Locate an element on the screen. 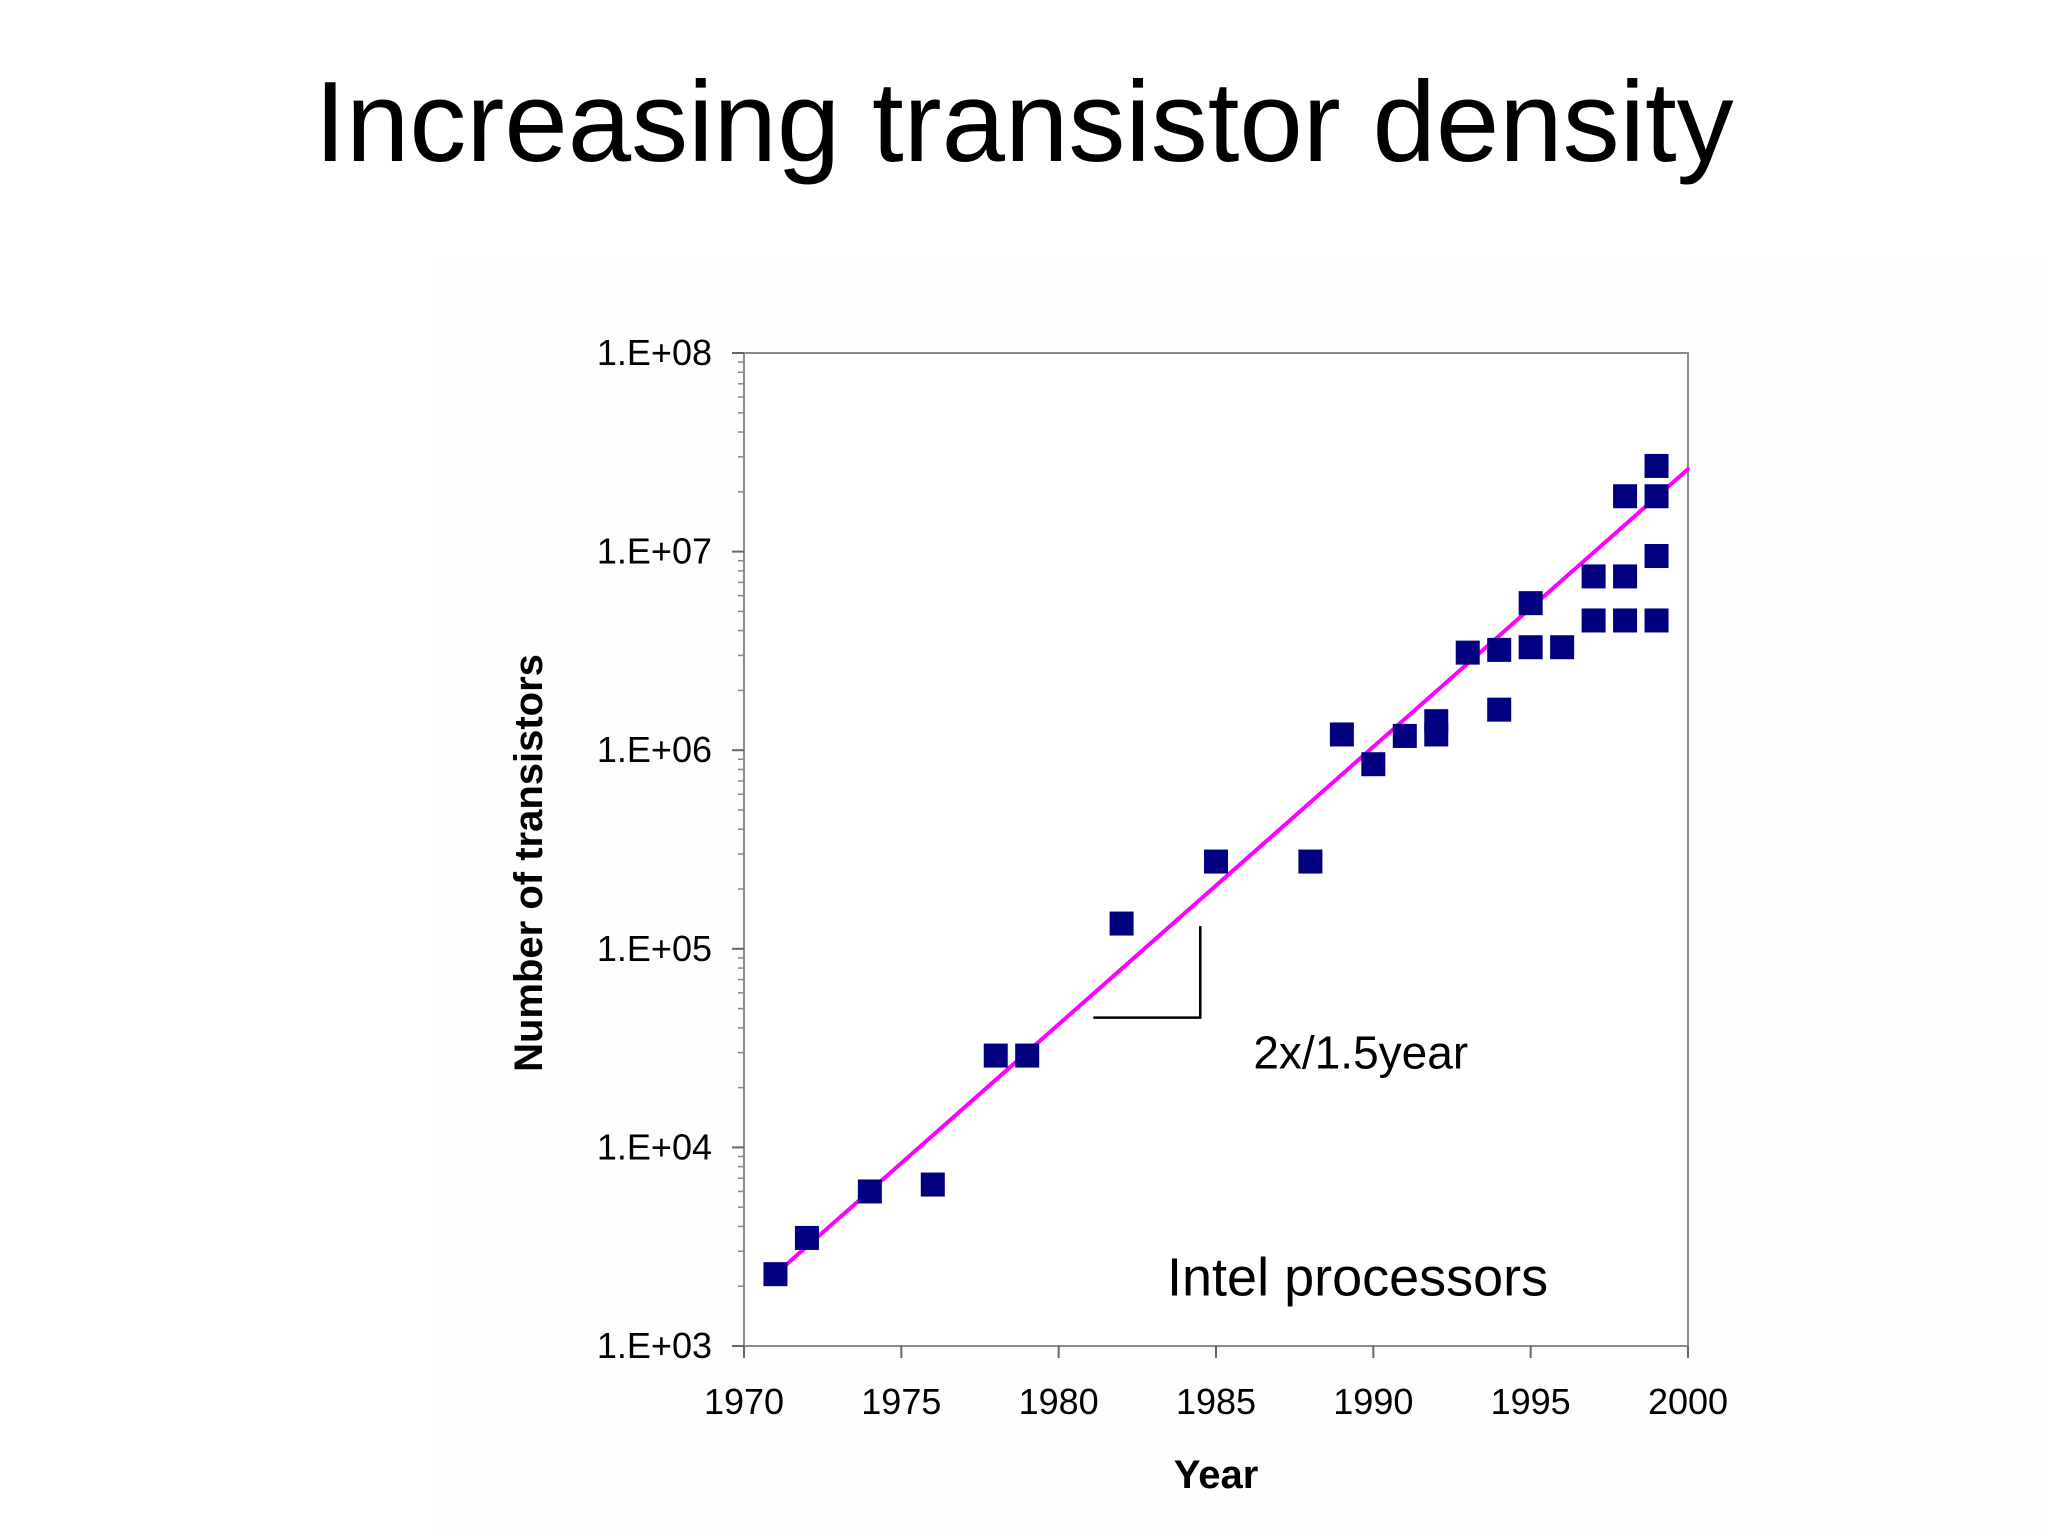  x-axis-title: Year is located at coordinates (1216, 1475).